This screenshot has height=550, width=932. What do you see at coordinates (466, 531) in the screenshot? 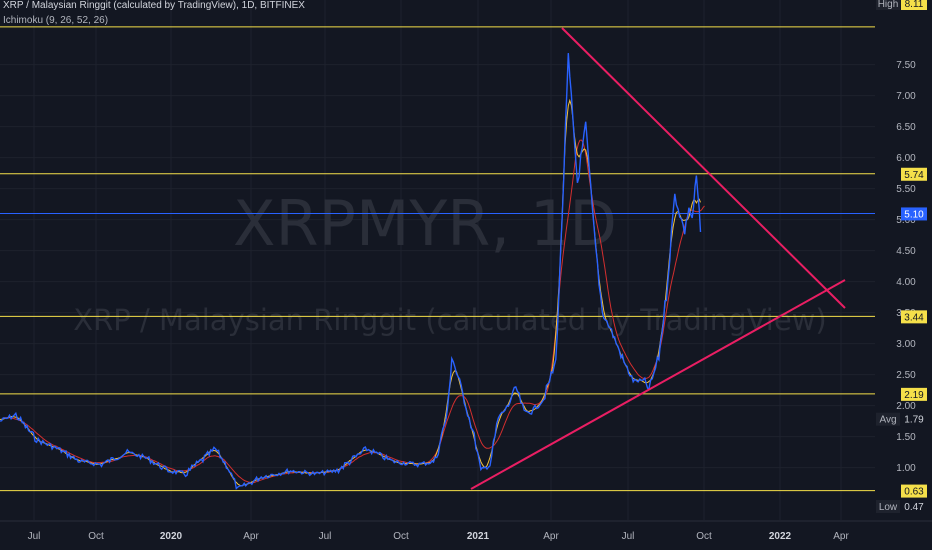
I see `time-axis: Jul Oct 2020 Apr Jul Oct 2021 Apr Jul Oct 2022 Apr` at bounding box center [466, 531].